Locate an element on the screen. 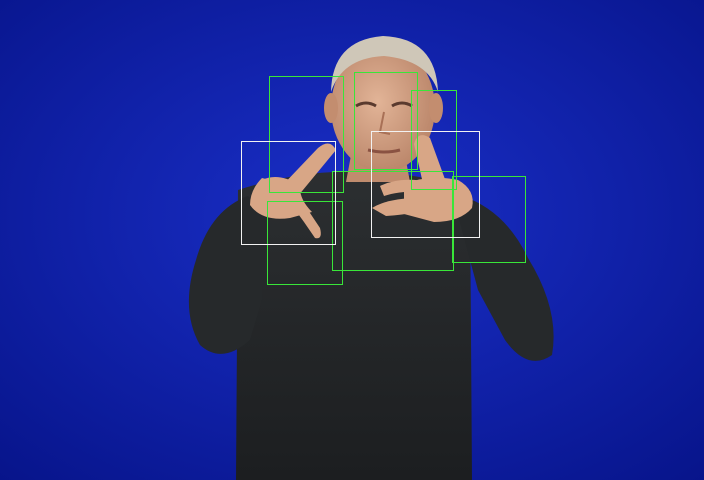  signer-left-arm is located at coordinates (228, 275).